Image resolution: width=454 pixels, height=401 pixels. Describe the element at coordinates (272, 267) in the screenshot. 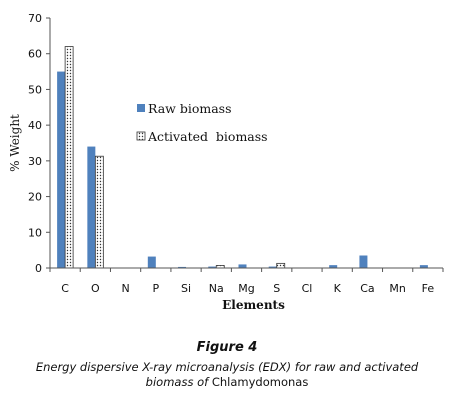

I see `bar-raw-S` at that location.